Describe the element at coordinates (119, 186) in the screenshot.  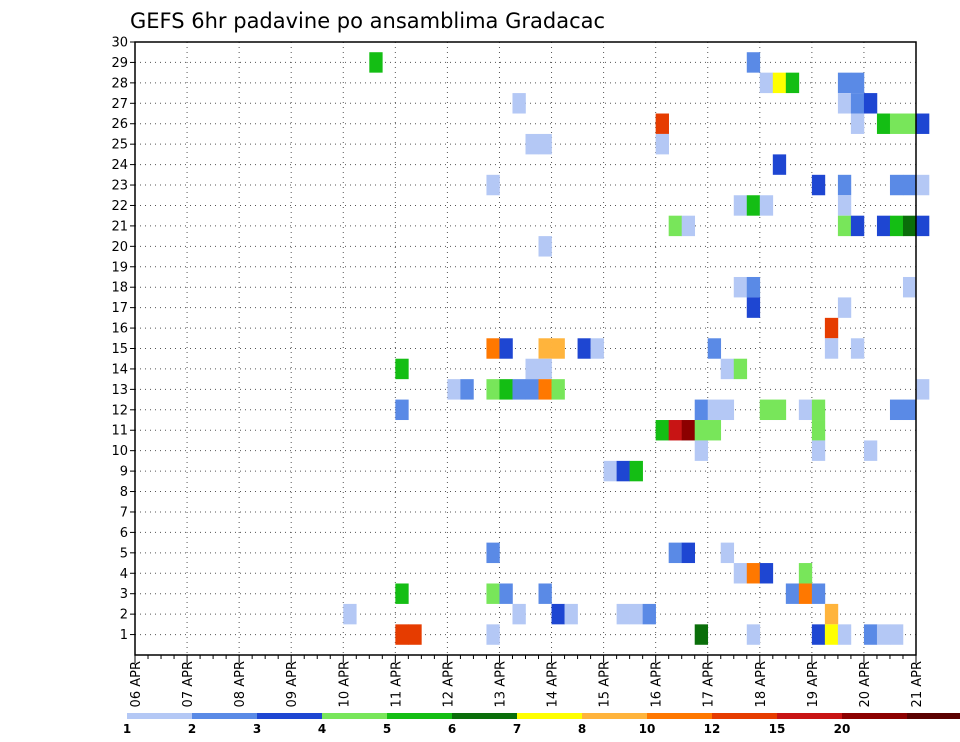
I see `y-tick-label: 23` at that location.